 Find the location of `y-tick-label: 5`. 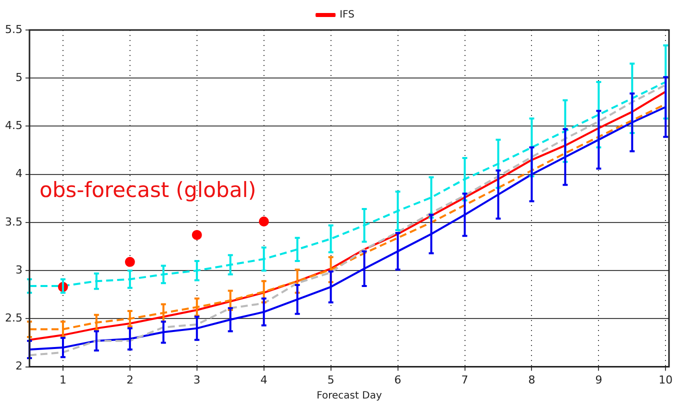

y-tick-label: 5 is located at coordinates (18, 77).